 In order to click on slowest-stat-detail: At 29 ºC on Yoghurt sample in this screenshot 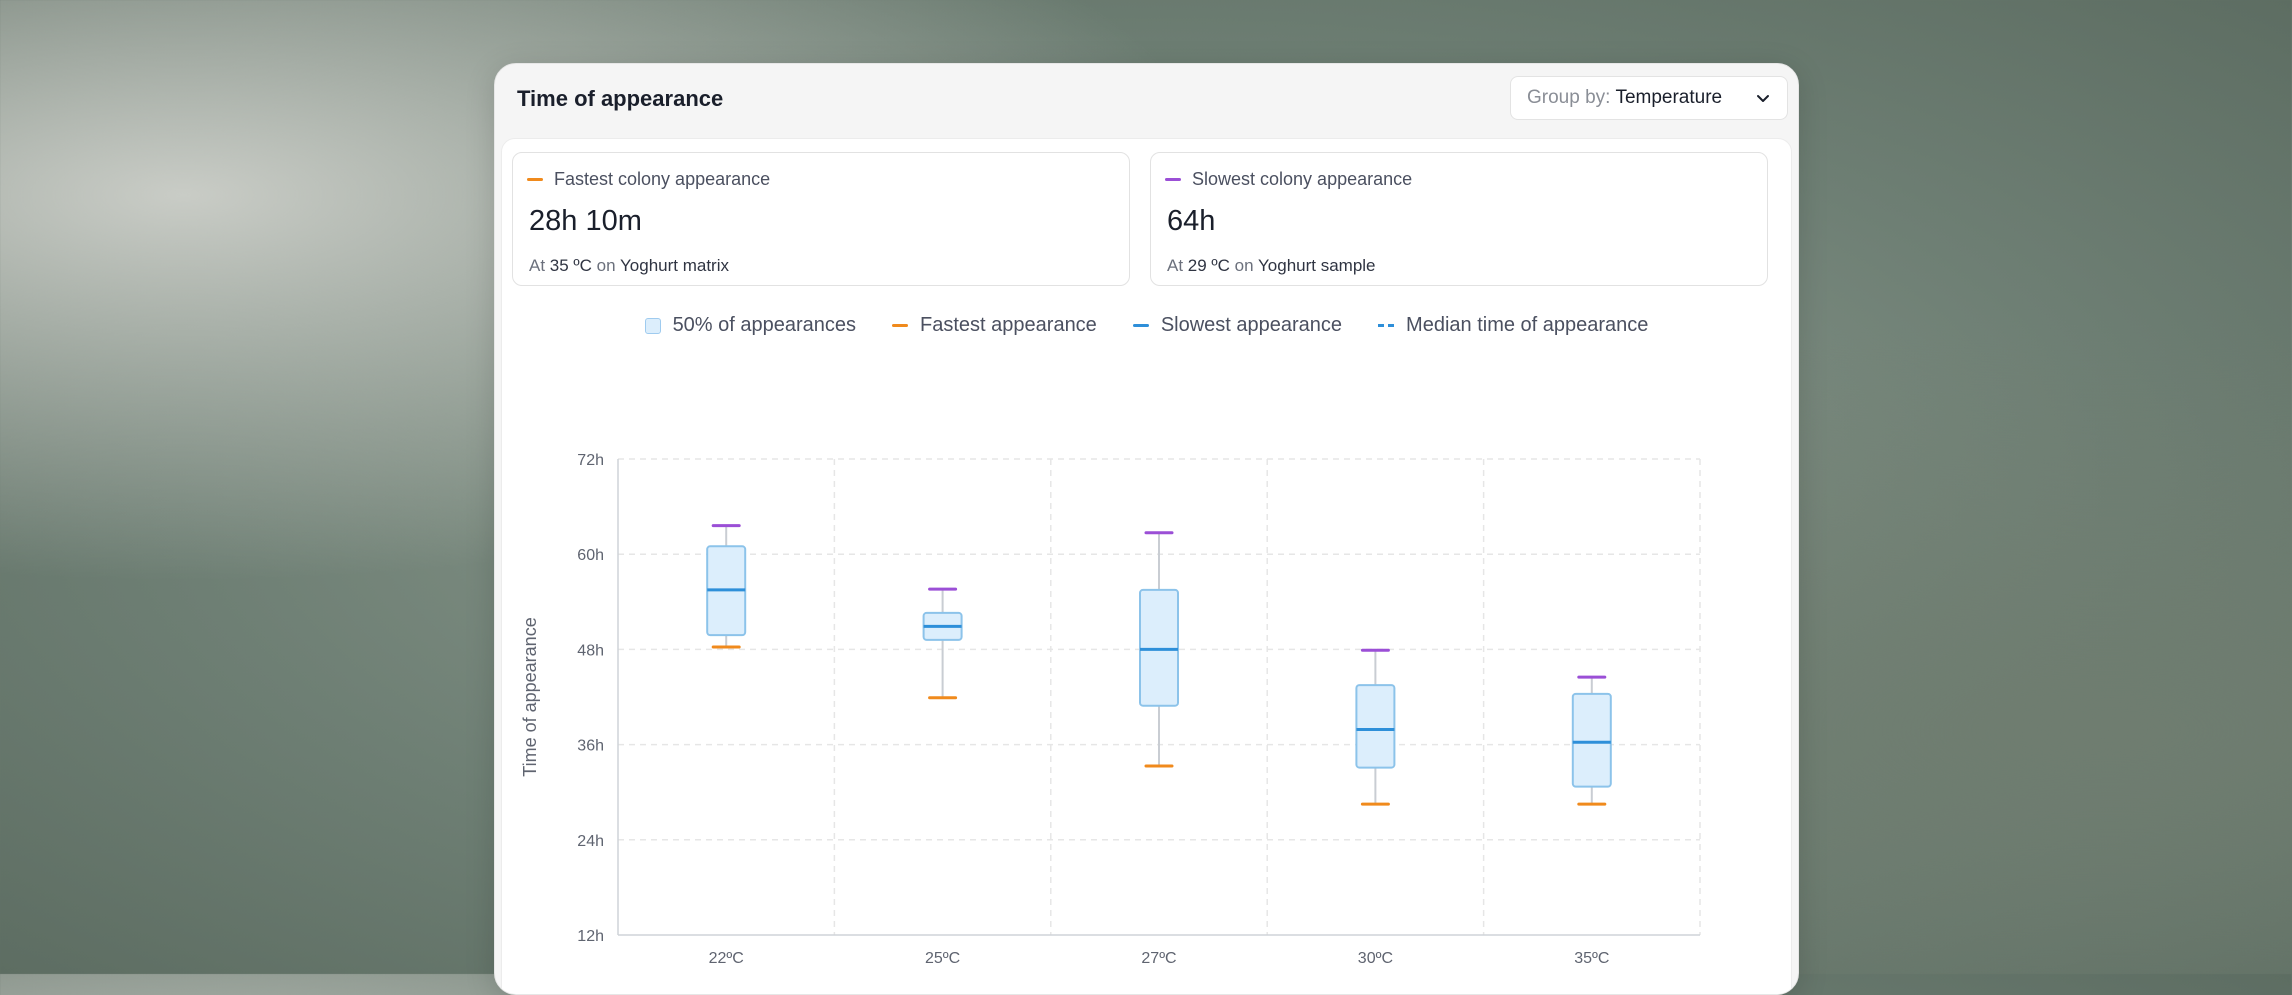, I will do `click(1271, 265)`.